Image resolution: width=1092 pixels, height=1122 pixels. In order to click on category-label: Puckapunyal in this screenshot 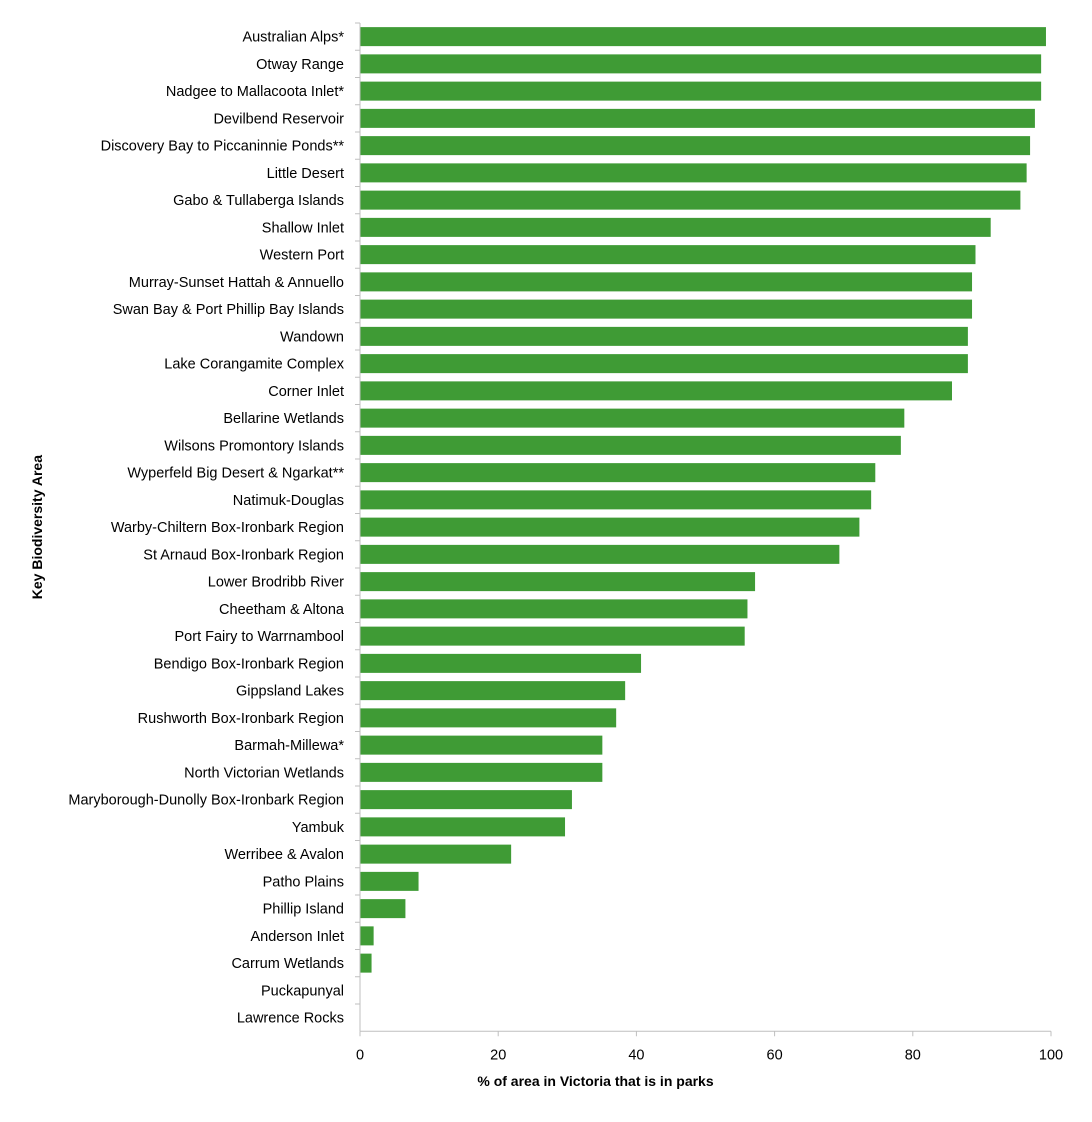, I will do `click(302, 991)`.